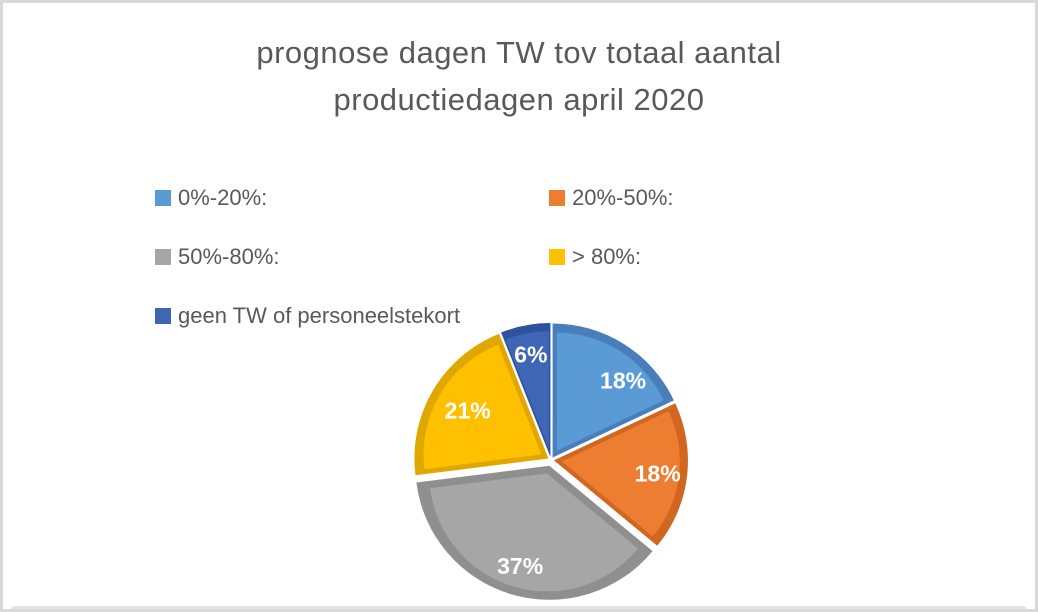  I want to click on pie-slice-80: 21%, so click(481, 404).